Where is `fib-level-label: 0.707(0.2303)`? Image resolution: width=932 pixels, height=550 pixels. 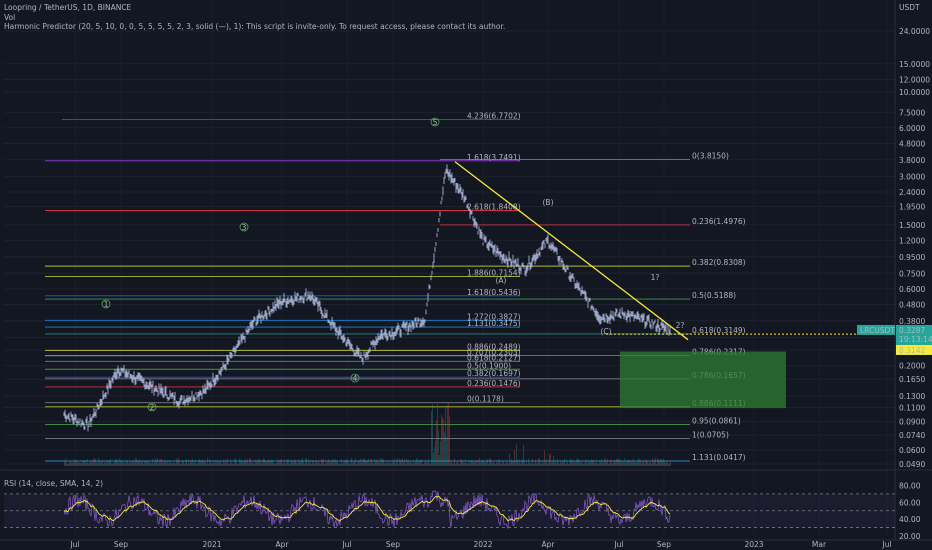
fib-level-label: 0.707(0.2303) is located at coordinates (494, 352).